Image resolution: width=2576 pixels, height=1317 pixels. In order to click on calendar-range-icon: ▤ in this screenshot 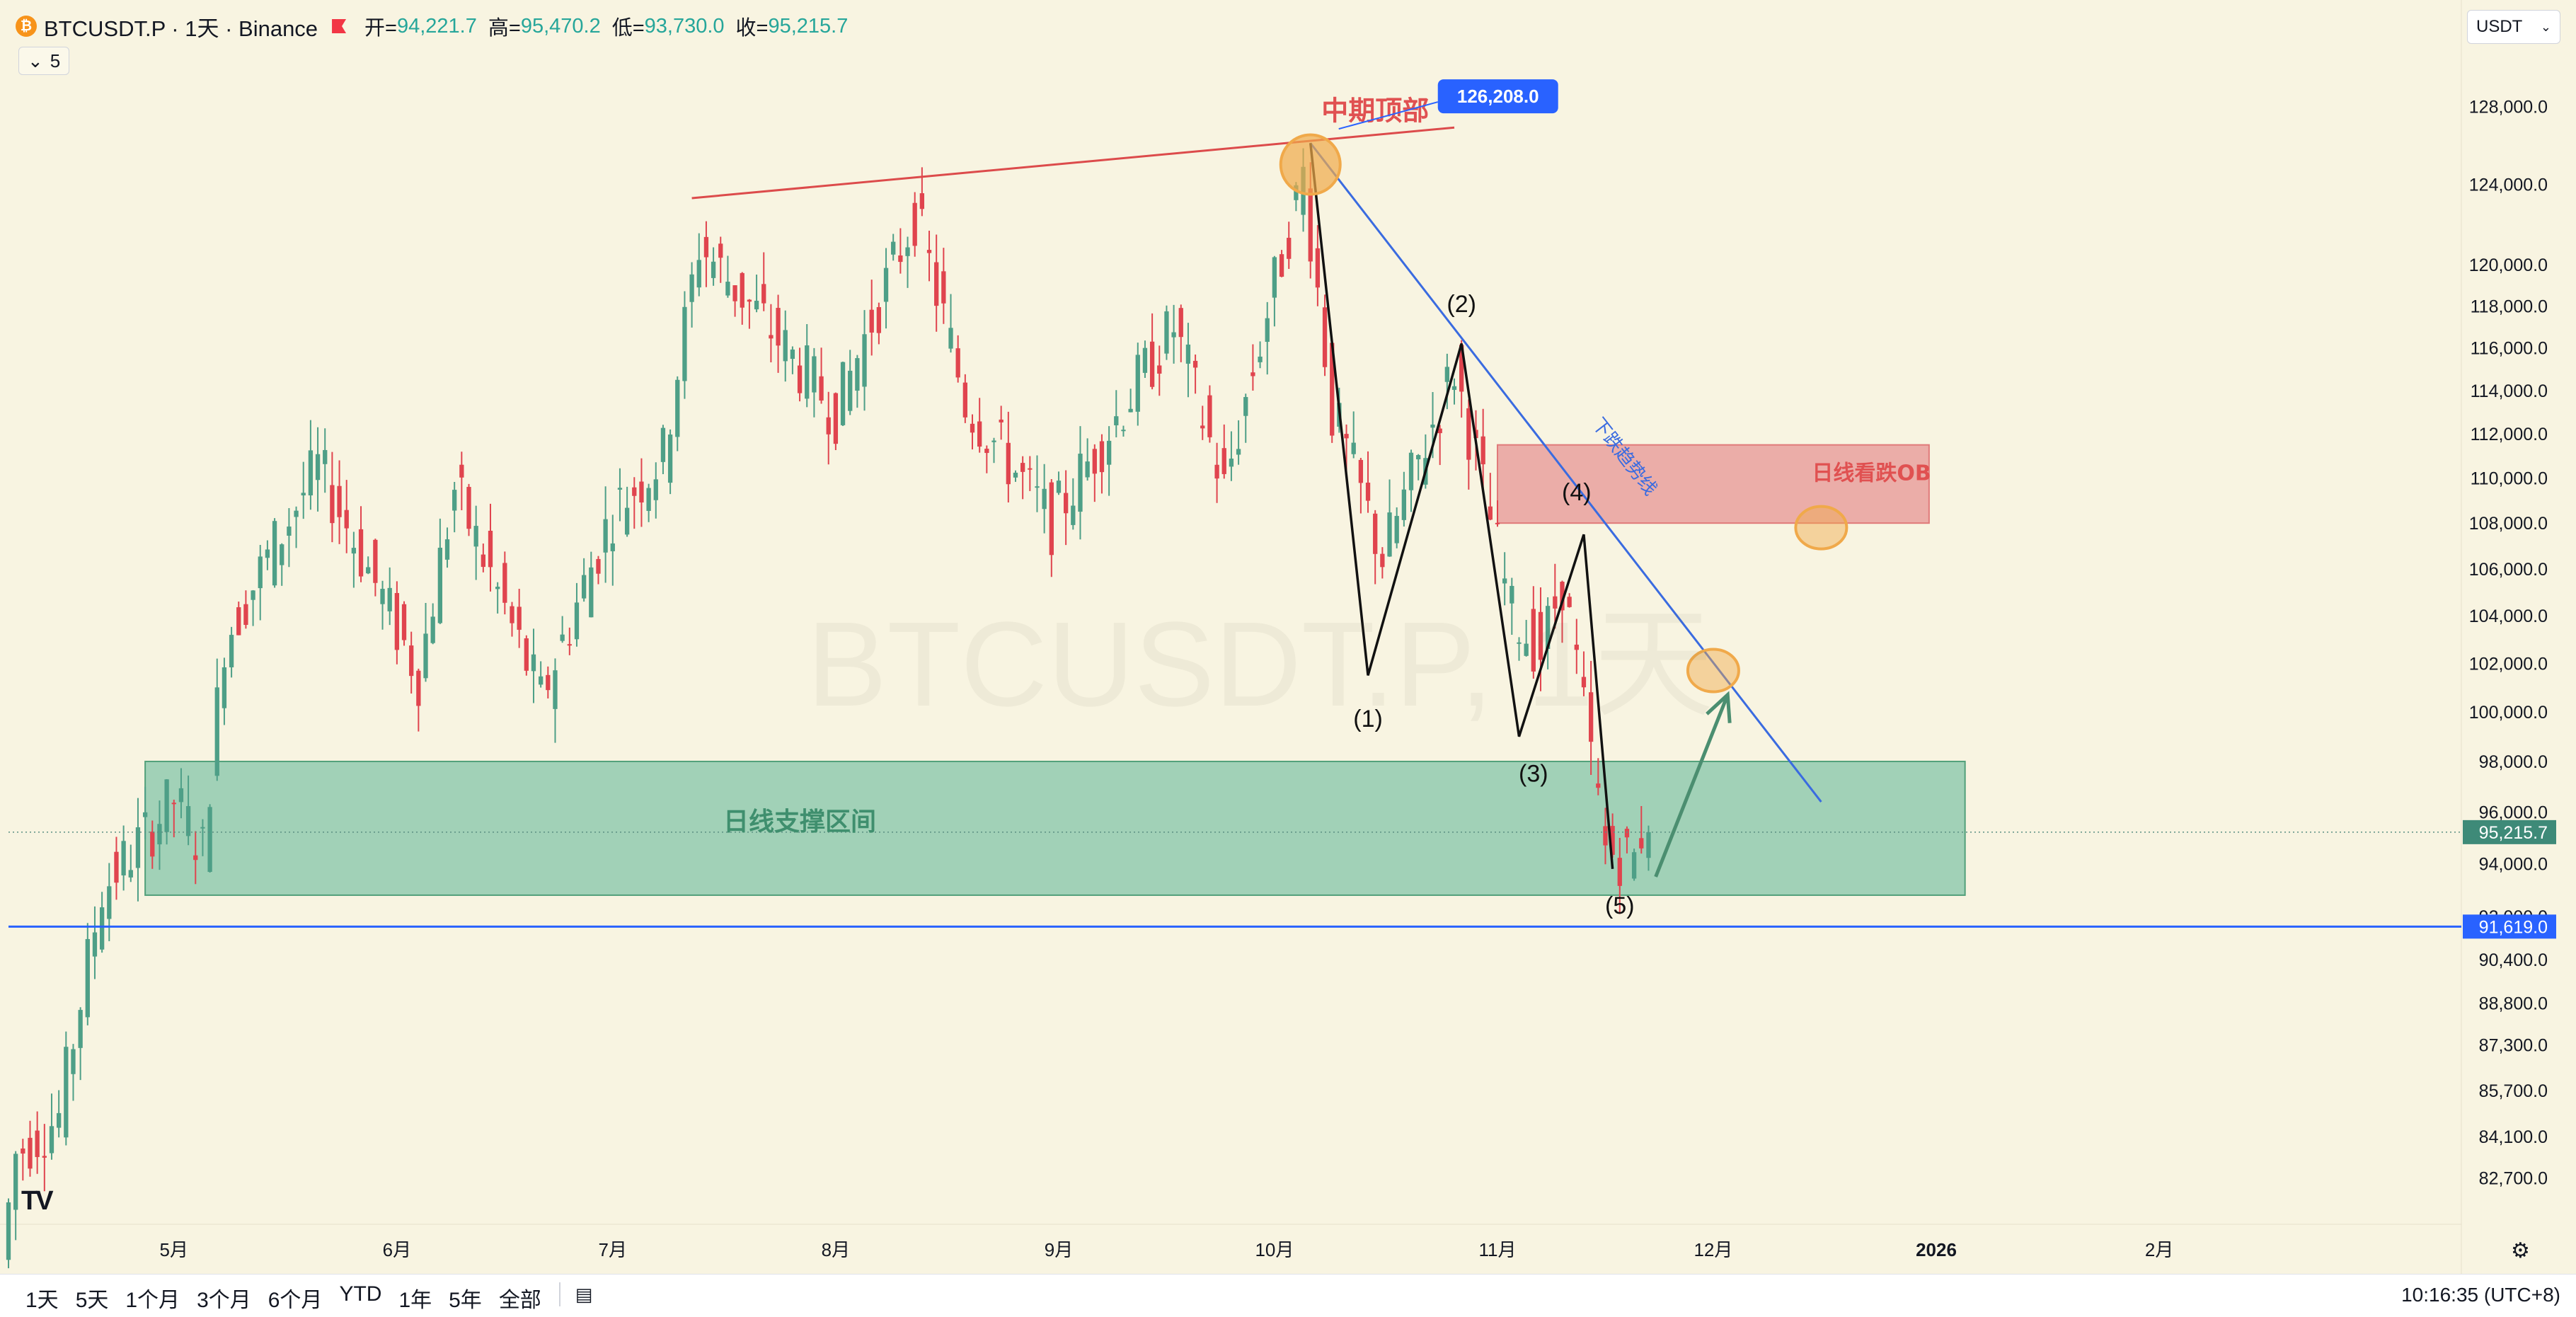, I will do `click(578, 1294)`.